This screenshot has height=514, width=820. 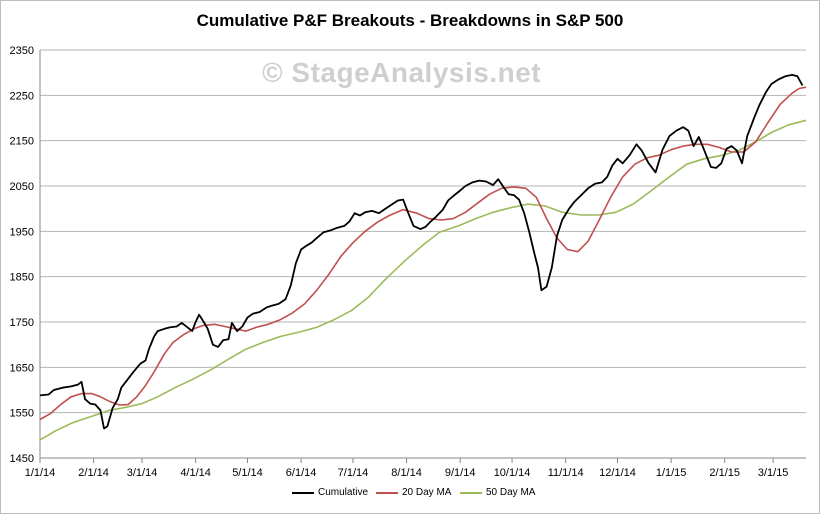 I want to click on y-tick-label: 1850, so click(x=22, y=278).